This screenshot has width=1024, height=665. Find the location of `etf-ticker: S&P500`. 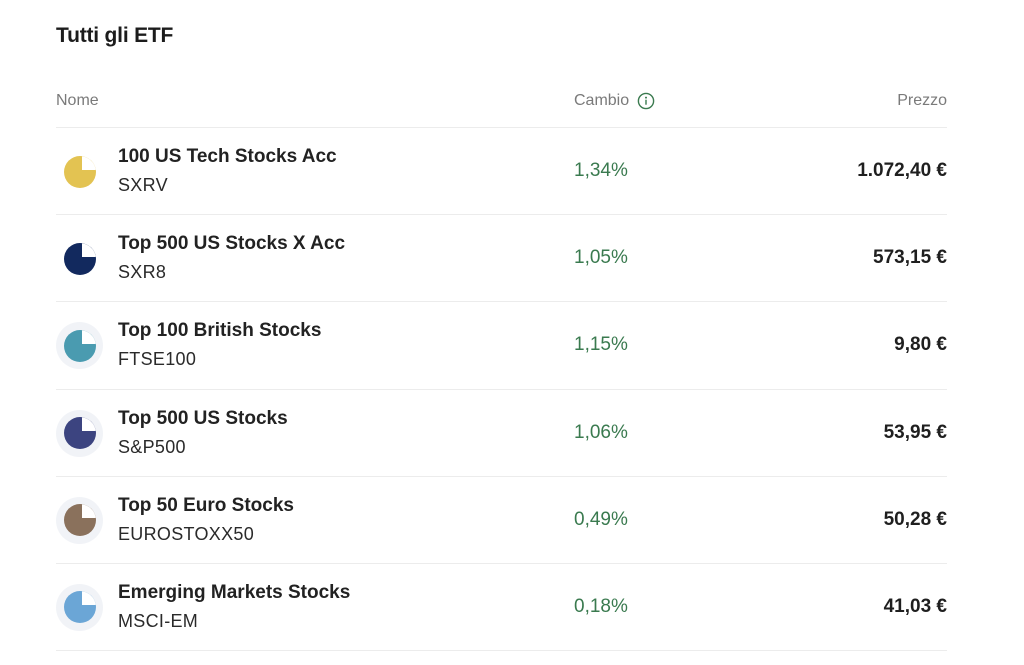

etf-ticker: S&P500 is located at coordinates (152, 446).